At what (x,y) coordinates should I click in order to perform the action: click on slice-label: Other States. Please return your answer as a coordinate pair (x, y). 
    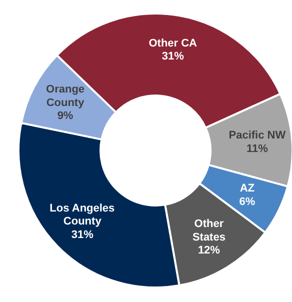
    Looking at the image, I should click on (209, 231).